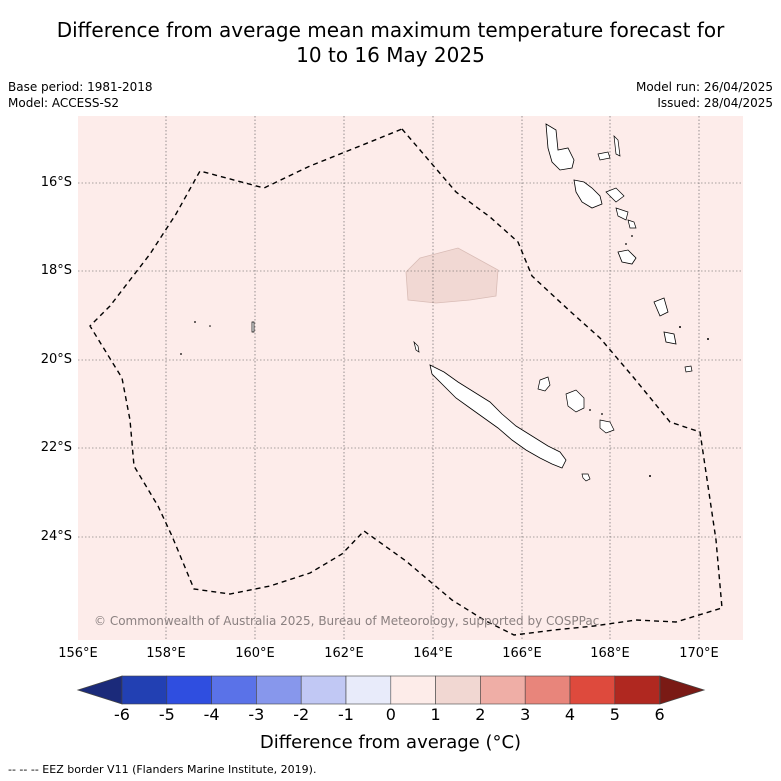  Describe the element at coordinates (586, 477) in the screenshot. I see `isle-of-pines` at that location.